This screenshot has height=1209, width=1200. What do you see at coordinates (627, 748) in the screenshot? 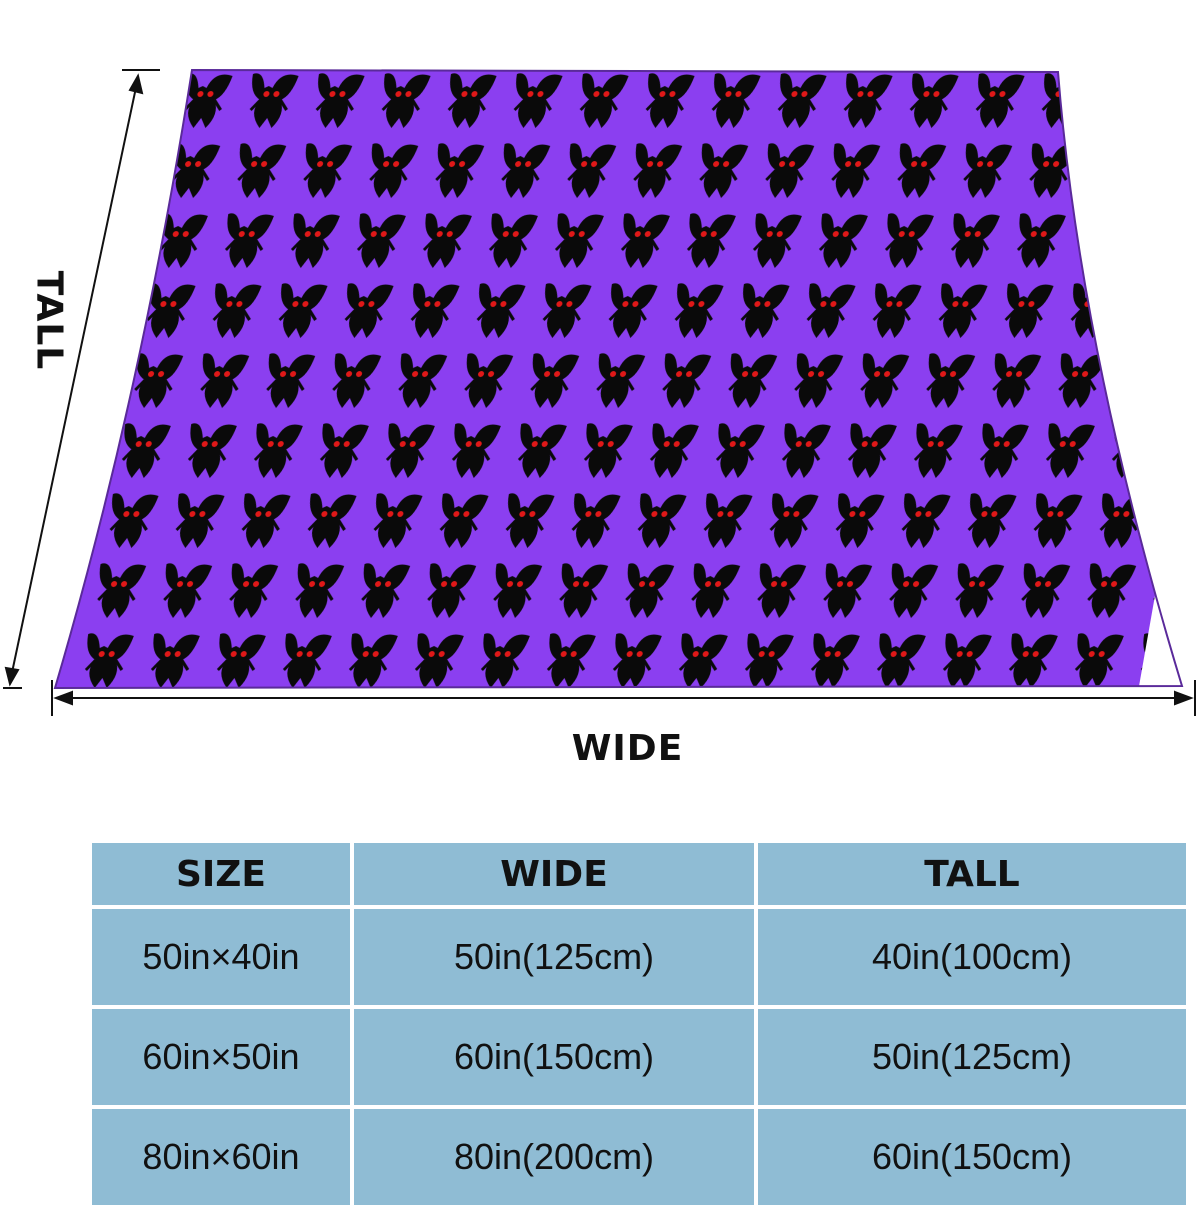
I see `wide-label: WIDE` at bounding box center [627, 748].